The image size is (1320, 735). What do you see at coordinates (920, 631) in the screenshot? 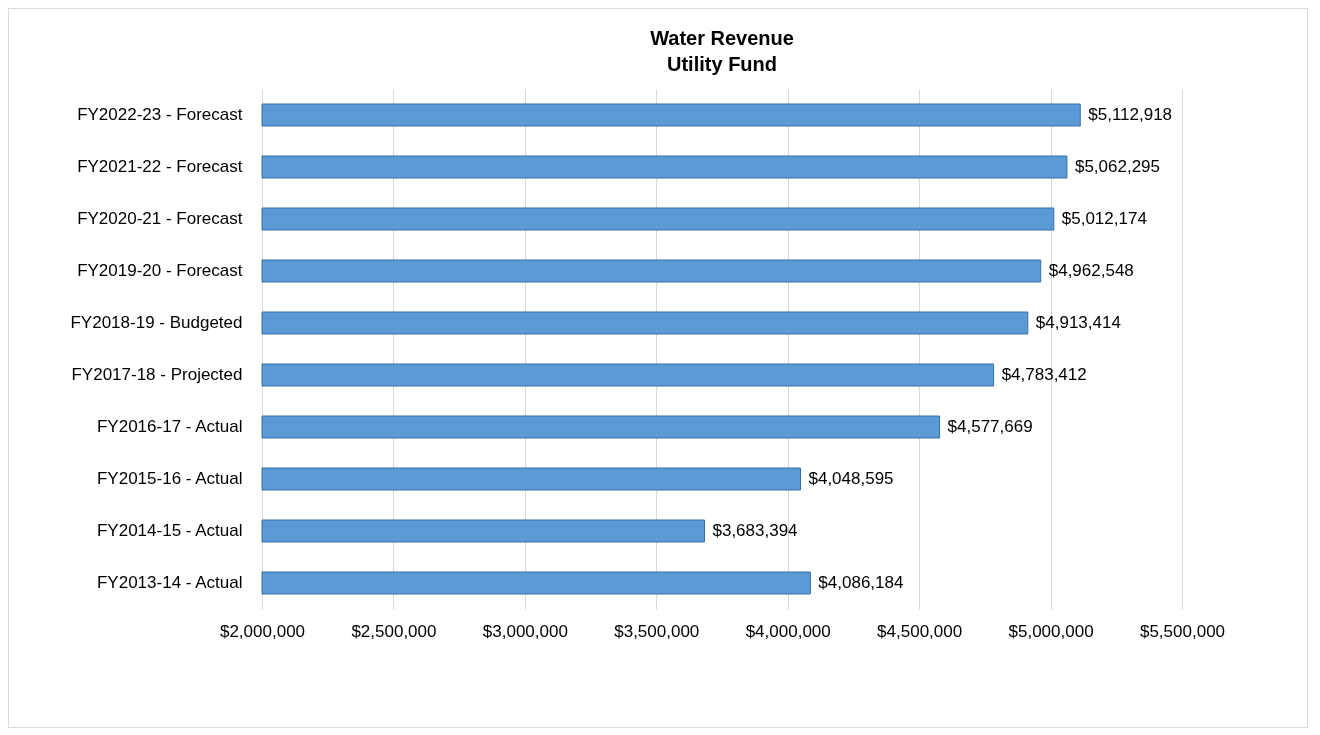
I see `x-tick-label: $4,500,000` at bounding box center [920, 631].